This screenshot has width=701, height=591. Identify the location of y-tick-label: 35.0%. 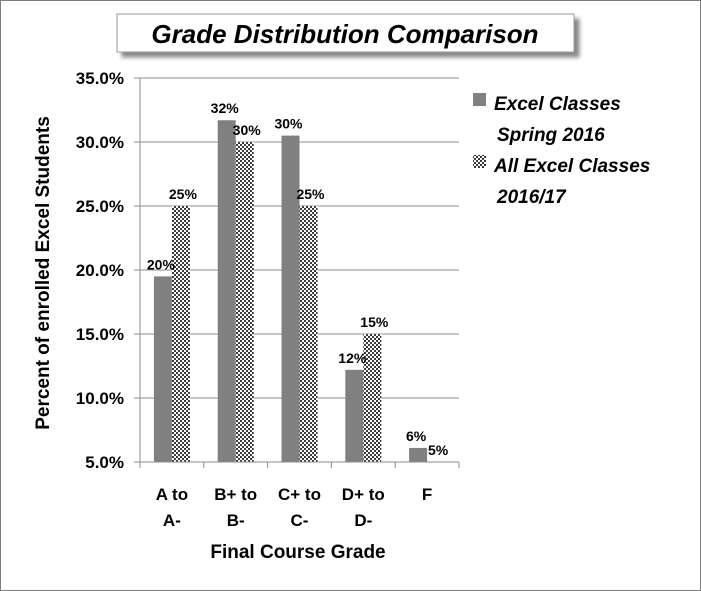
(100, 78).